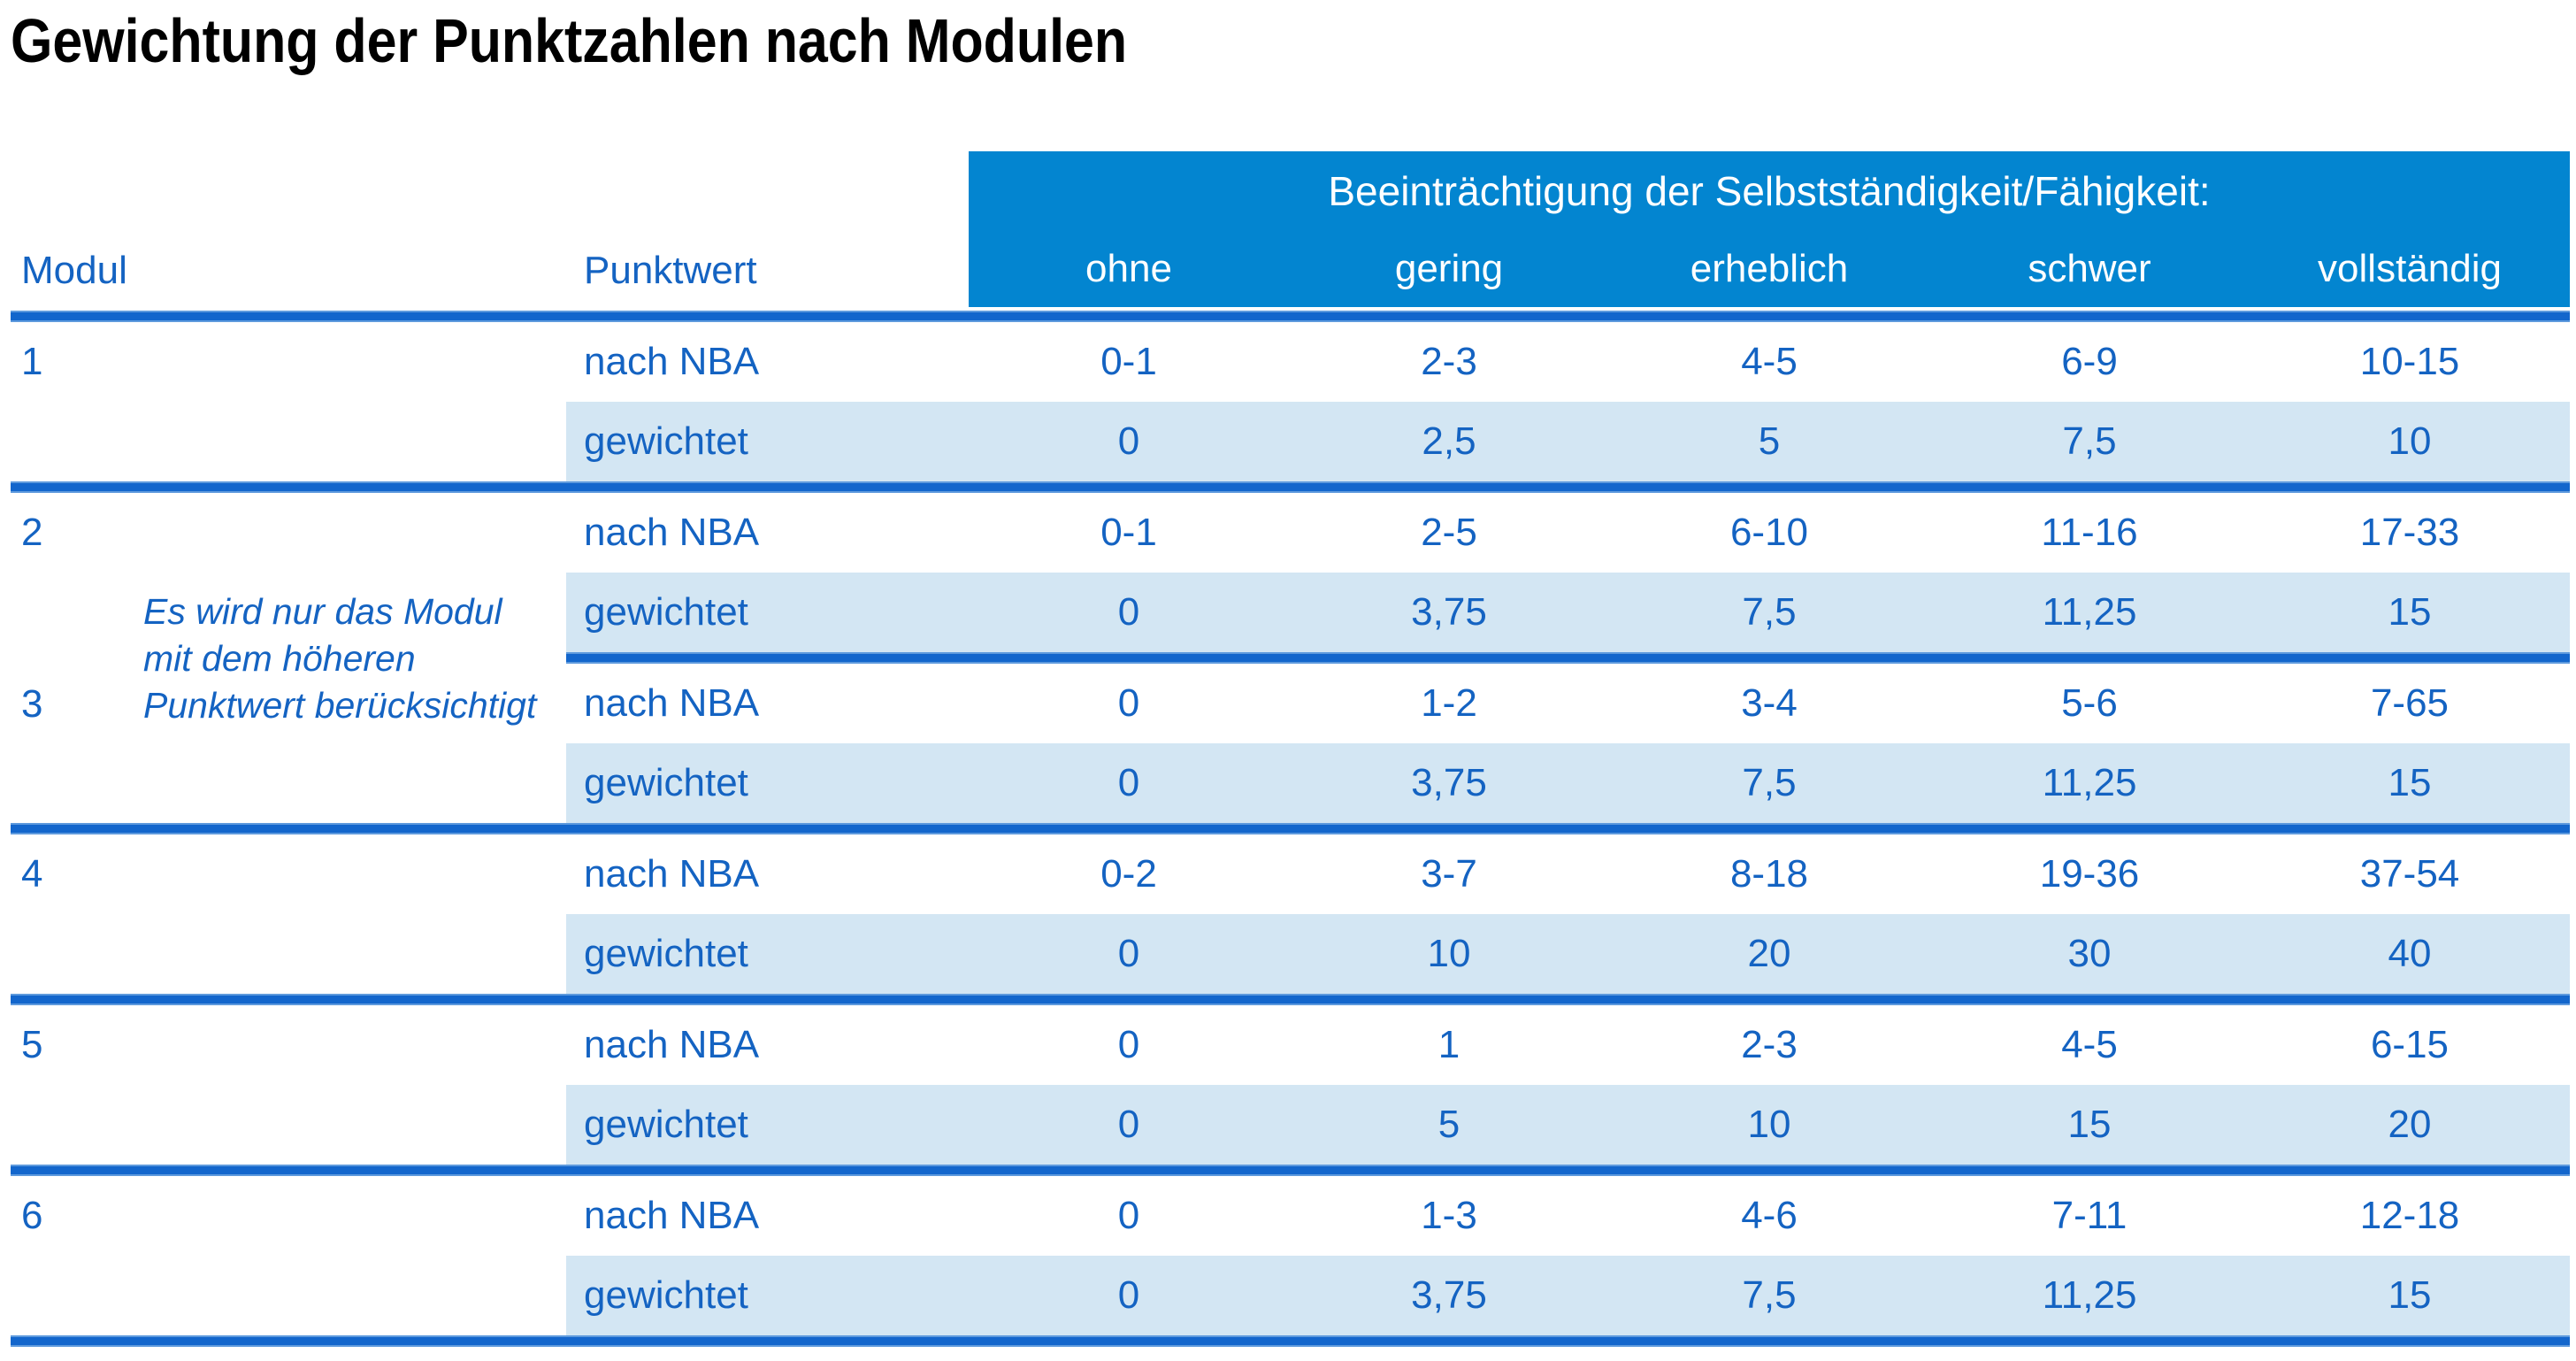 The image size is (2576, 1361). I want to click on header-spacer, so click(490, 191).